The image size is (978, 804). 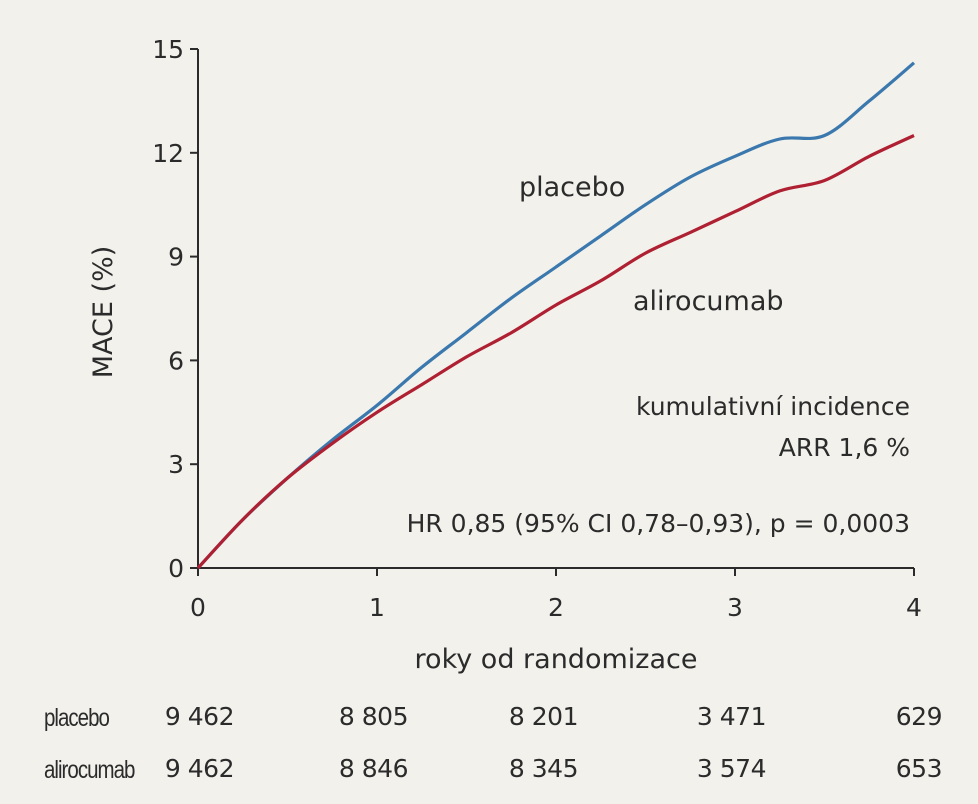 I want to click on risk-cell: 8 201, so click(x=513, y=716).